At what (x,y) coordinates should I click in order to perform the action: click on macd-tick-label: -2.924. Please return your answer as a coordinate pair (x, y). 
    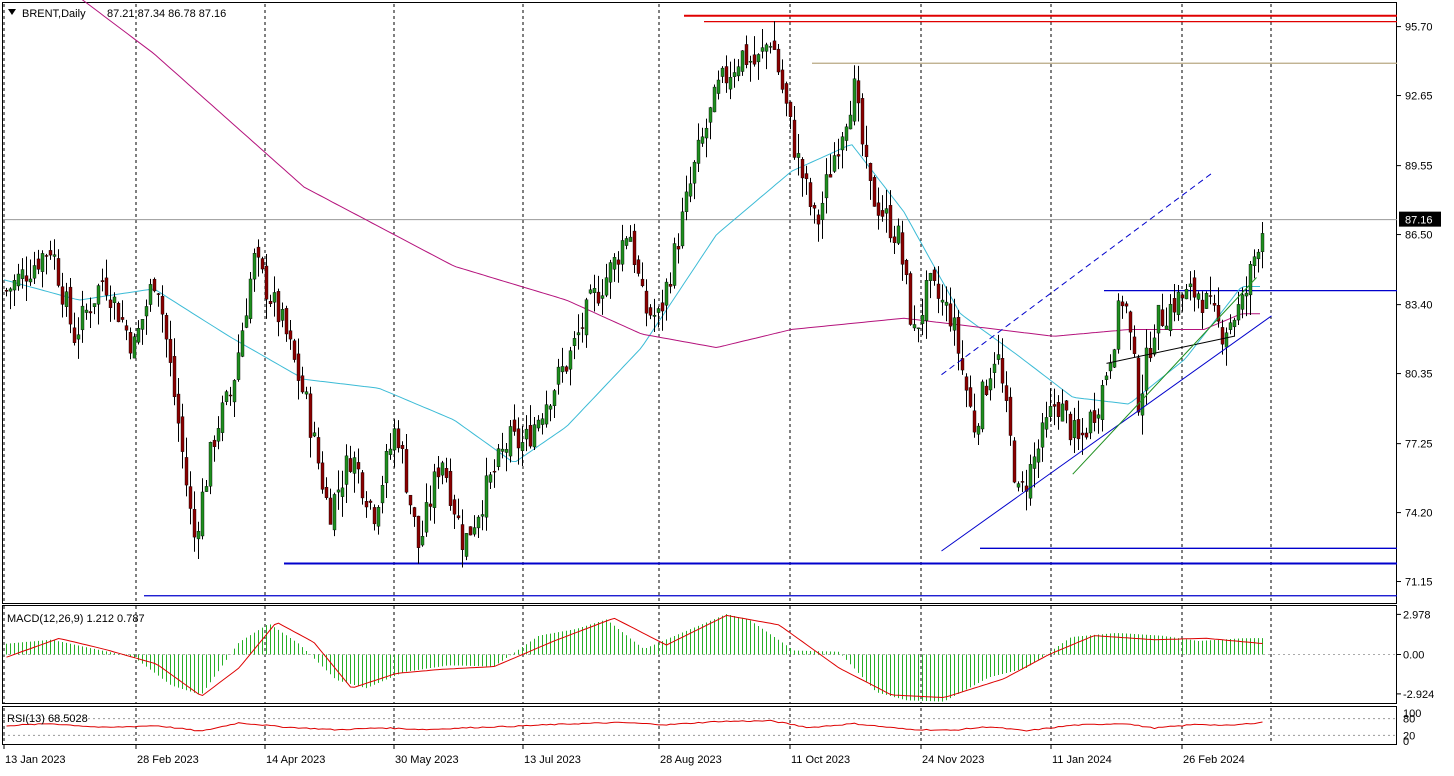
    Looking at the image, I should click on (1418, 695).